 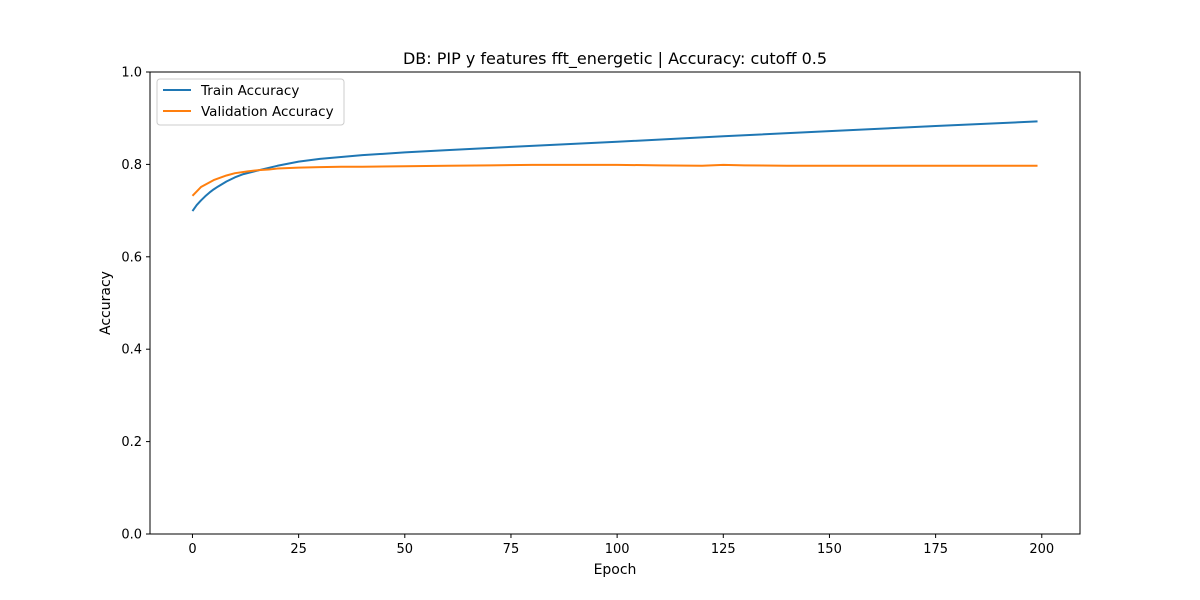 I want to click on y-tick-label: 0.0, so click(x=131, y=535).